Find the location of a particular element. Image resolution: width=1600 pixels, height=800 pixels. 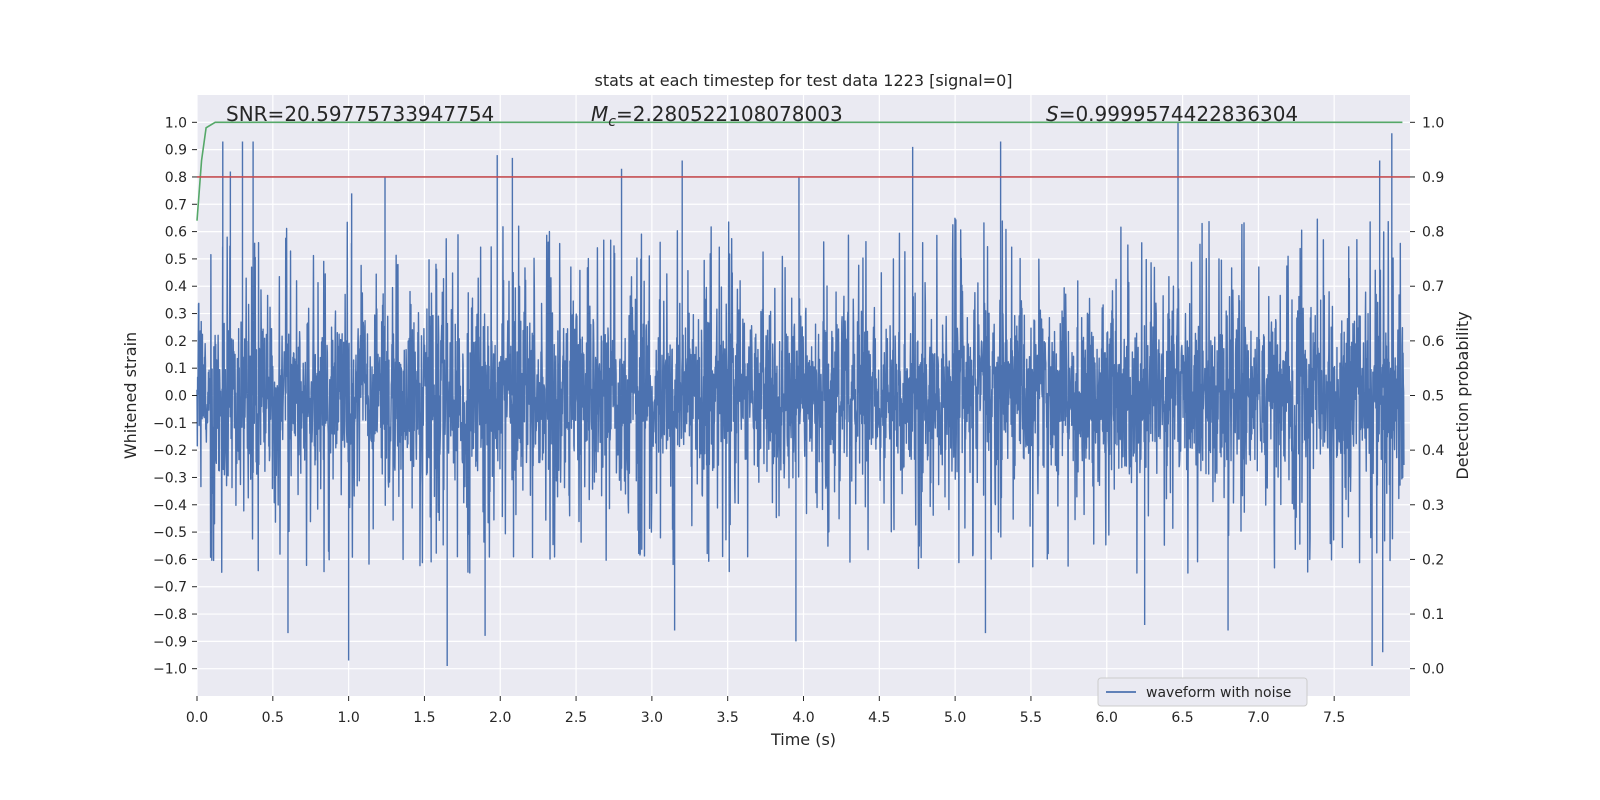

y-right-tick-label: 0.6 is located at coordinates (1433, 342).